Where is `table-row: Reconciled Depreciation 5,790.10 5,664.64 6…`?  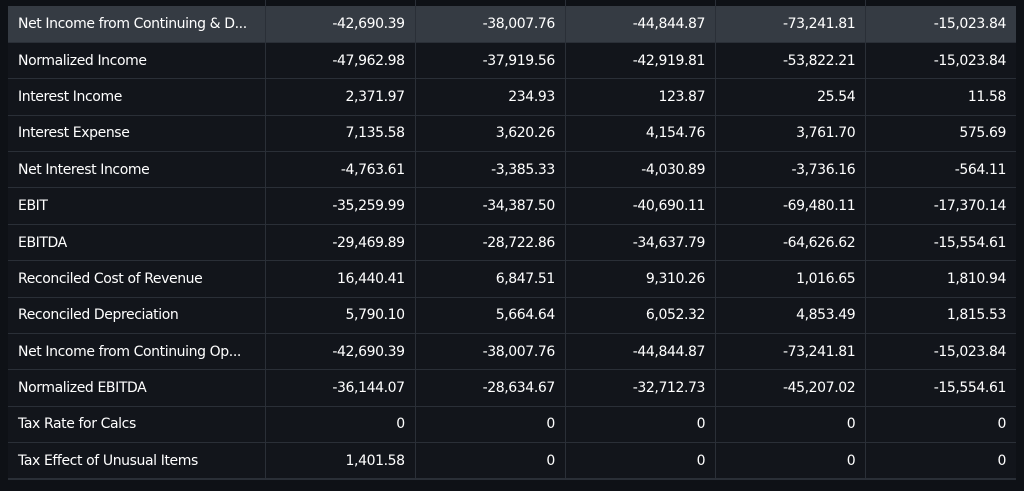 table-row: Reconciled Depreciation 5,790.10 5,664.64 6… is located at coordinates (512, 316).